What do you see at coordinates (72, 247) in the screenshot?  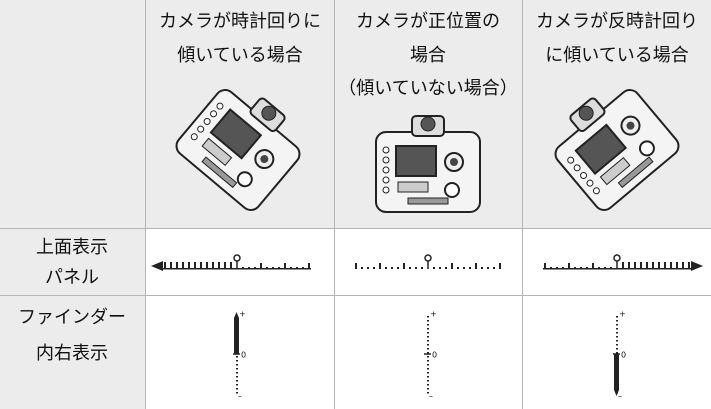 I see `row-label: 上面表示` at bounding box center [72, 247].